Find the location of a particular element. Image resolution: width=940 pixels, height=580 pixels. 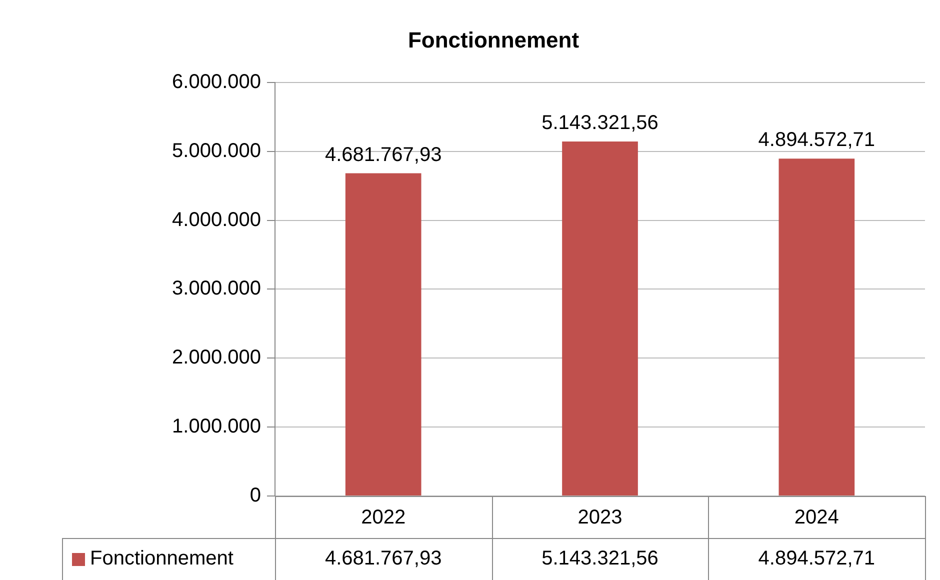

y-tick-label: 2.000.000 is located at coordinates (216, 357).